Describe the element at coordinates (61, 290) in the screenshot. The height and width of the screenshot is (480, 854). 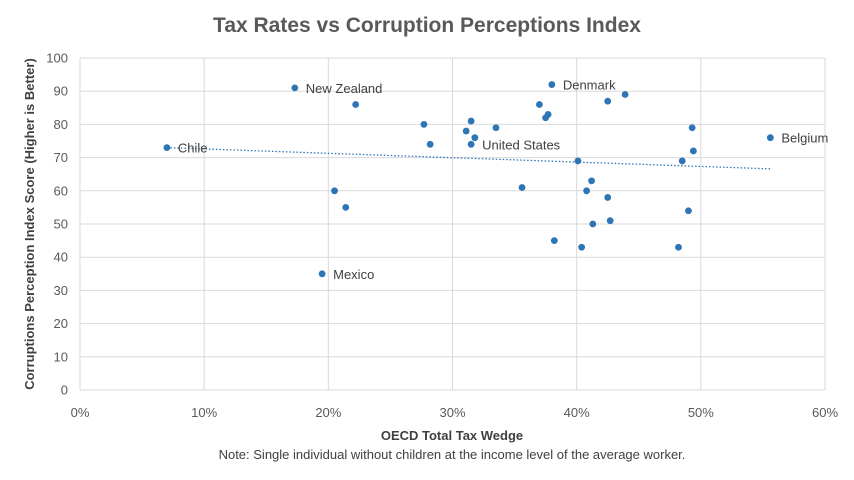
I see `y-tick-label: 30` at that location.